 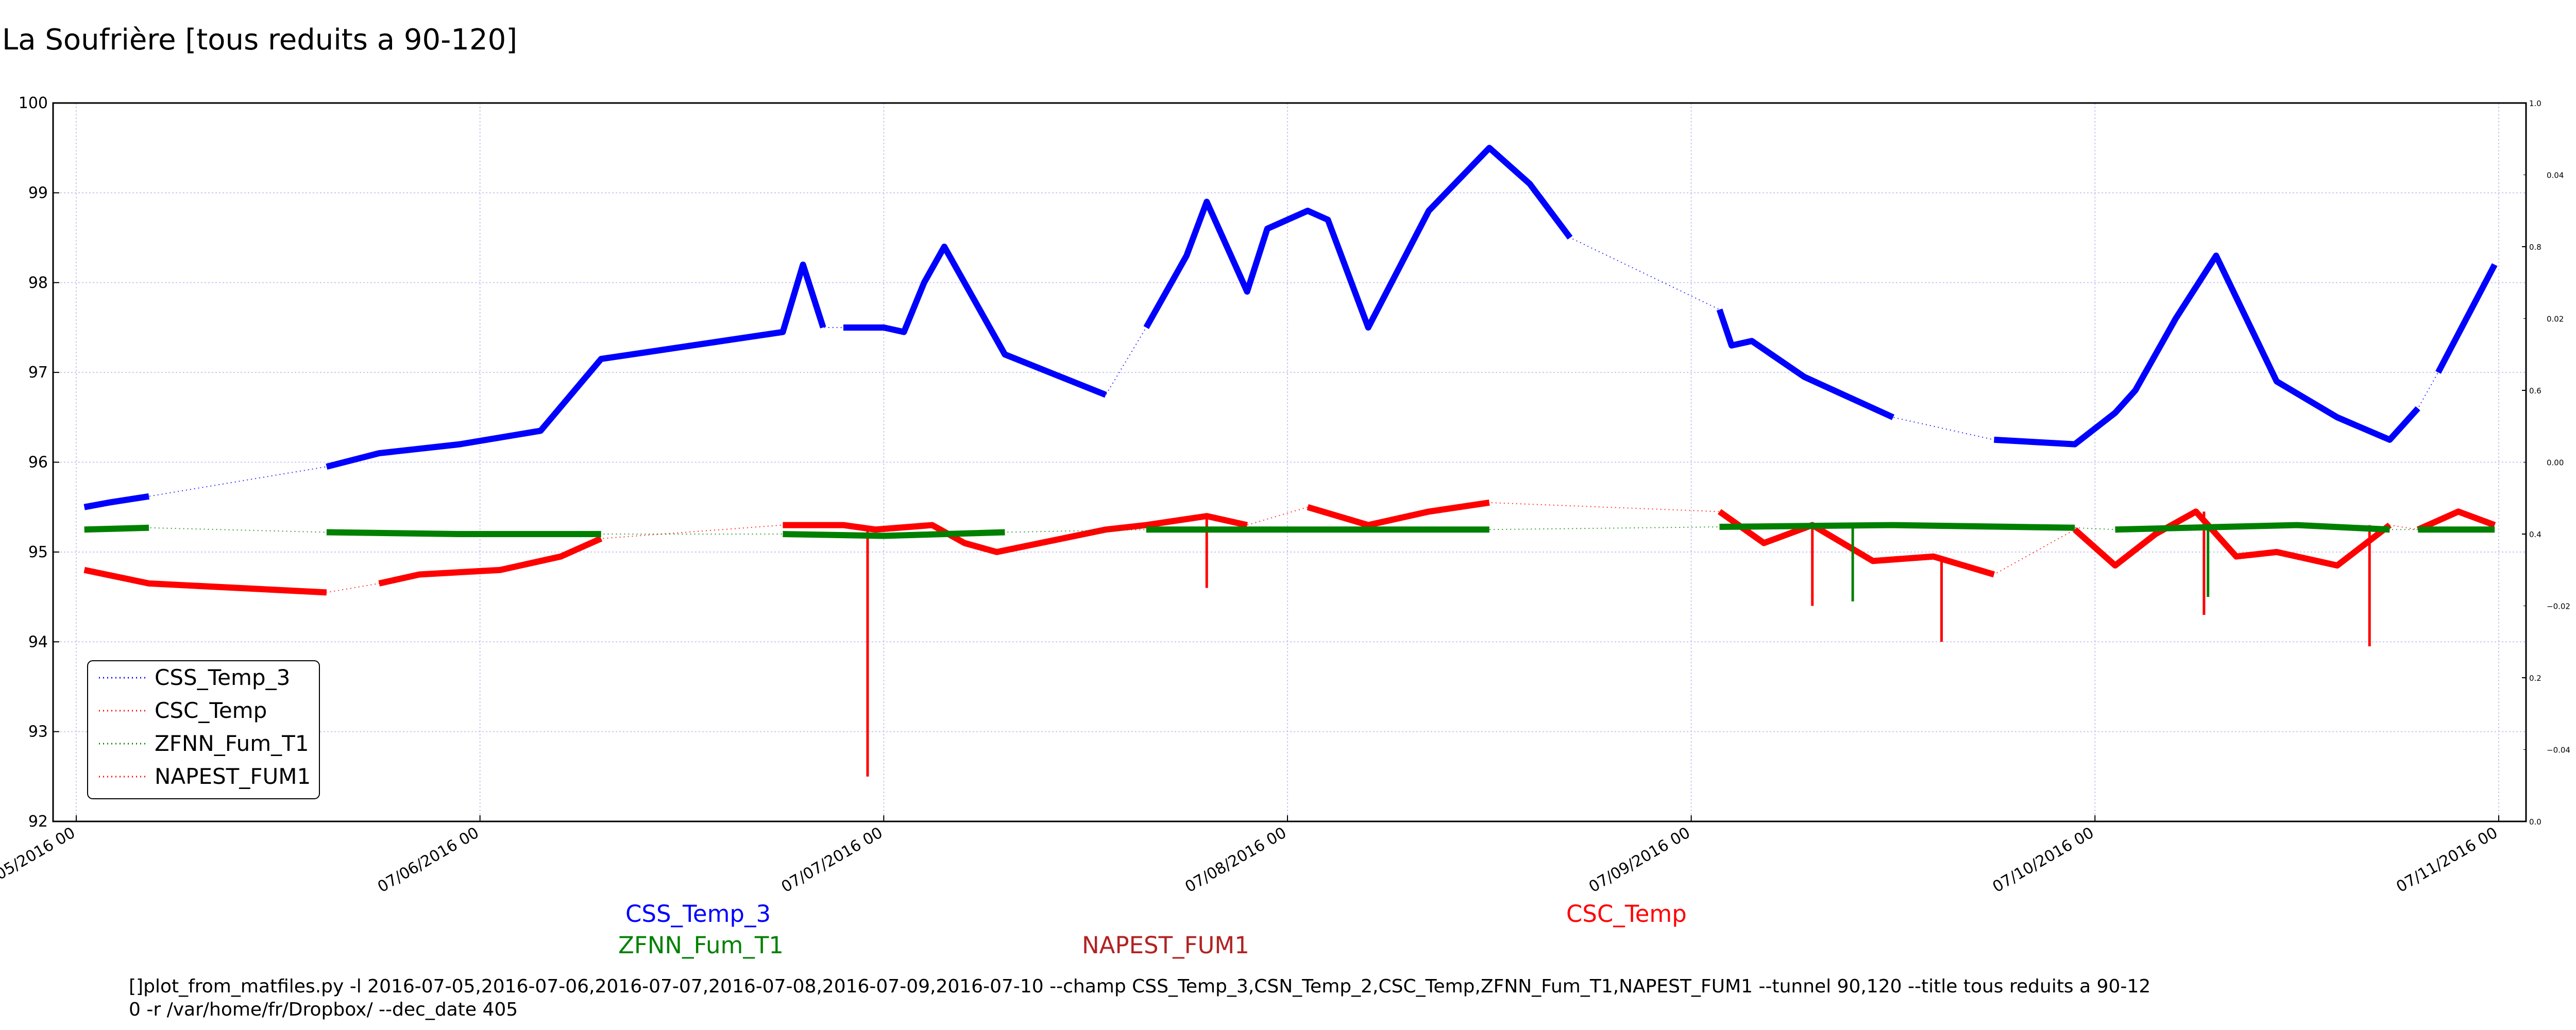 I want to click on right-inner-tick-label: 0.04, so click(x=2555, y=176).